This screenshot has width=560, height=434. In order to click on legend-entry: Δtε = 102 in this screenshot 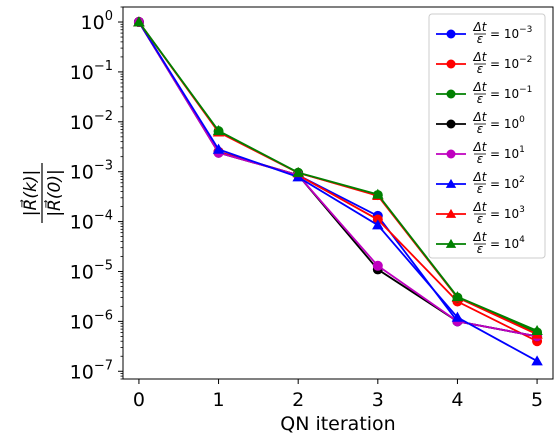, I will do `click(480, 183)`.